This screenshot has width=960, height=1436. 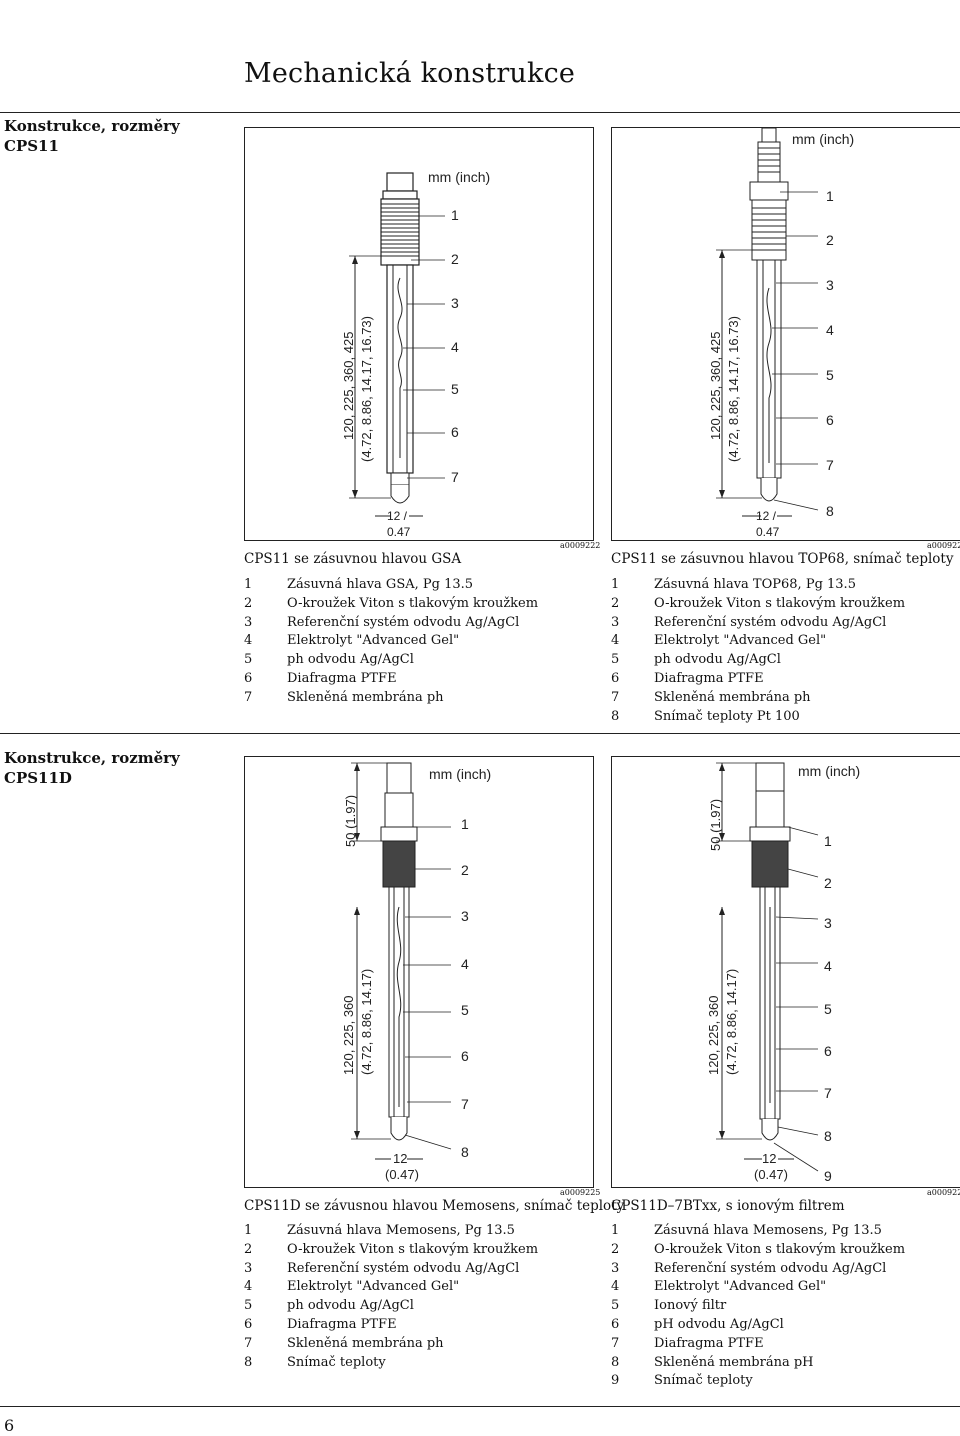 I want to click on section-label-line2: CPS11D, so click(x=38, y=778).